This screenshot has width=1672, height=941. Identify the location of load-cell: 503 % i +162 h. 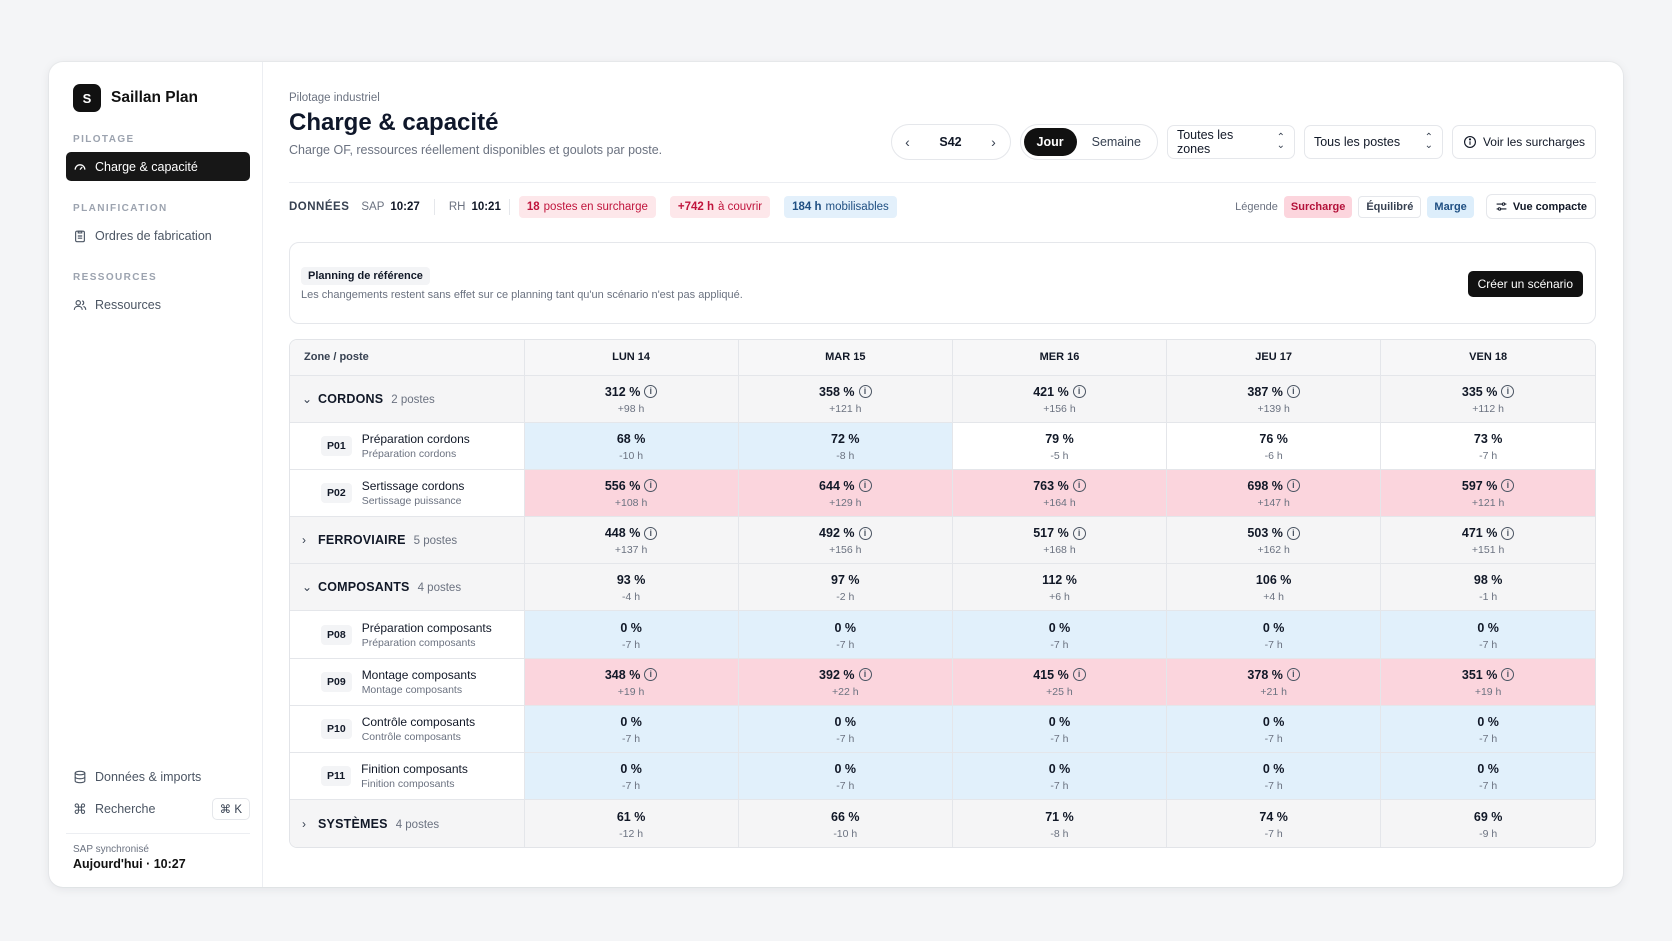
(1274, 540).